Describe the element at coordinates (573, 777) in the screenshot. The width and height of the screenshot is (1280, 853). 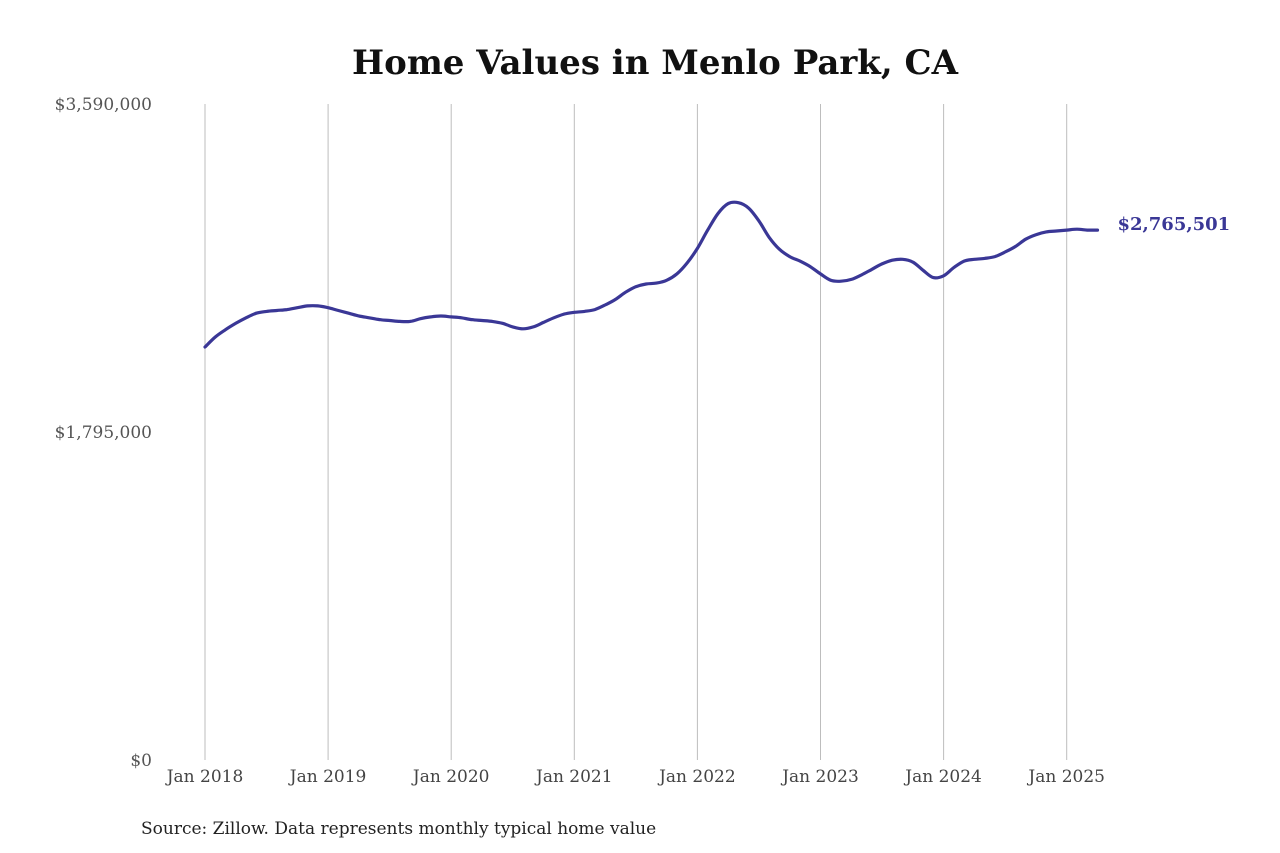
I see `x-tick-label: Jan 2021` at that location.